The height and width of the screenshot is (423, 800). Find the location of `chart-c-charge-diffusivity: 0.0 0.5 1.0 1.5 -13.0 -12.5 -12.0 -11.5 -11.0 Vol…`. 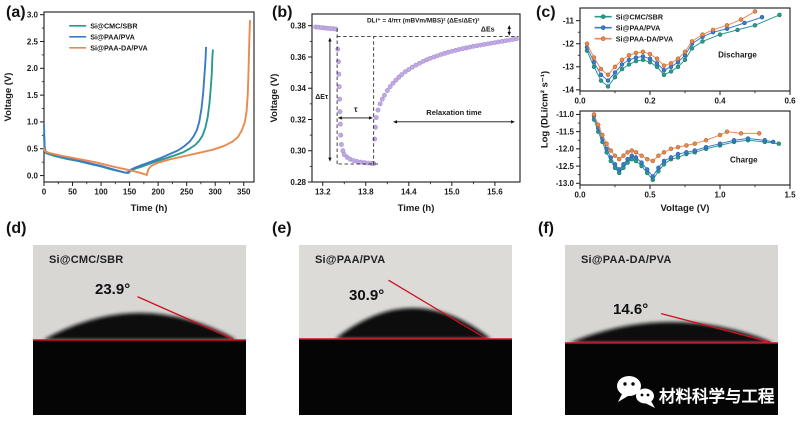

chart-c-charge-diffusivity: 0.0 0.5 1.0 1.5 -13.0 -12.5 -12.0 -11.5 -11.0 Vol… is located at coordinates (676, 162).